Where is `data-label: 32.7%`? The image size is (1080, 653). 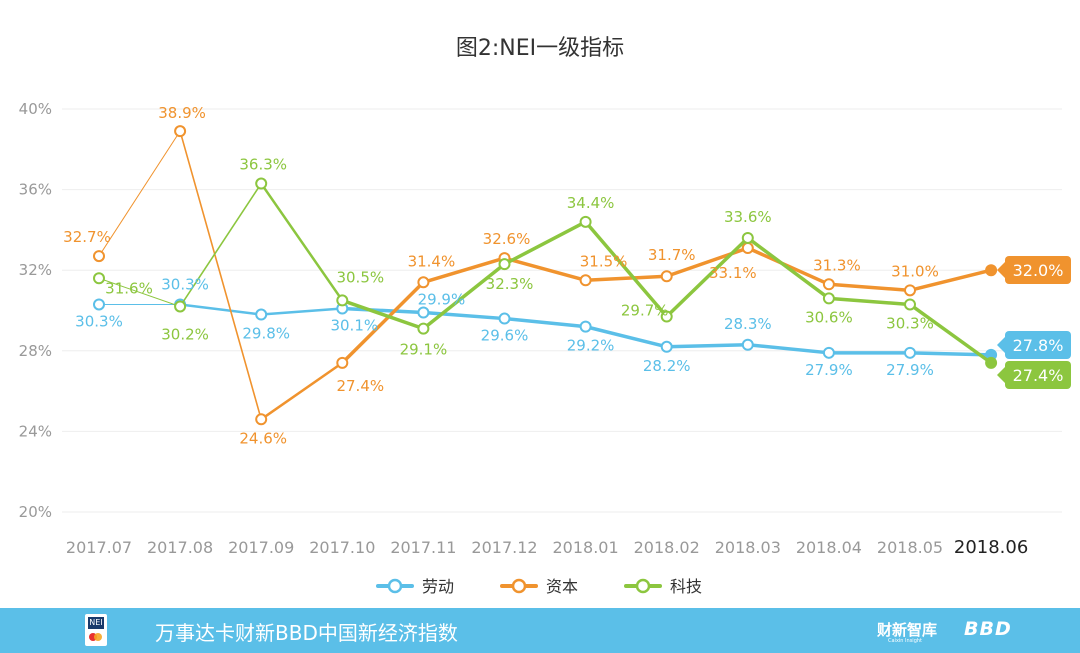
data-label: 32.7% is located at coordinates (87, 237).